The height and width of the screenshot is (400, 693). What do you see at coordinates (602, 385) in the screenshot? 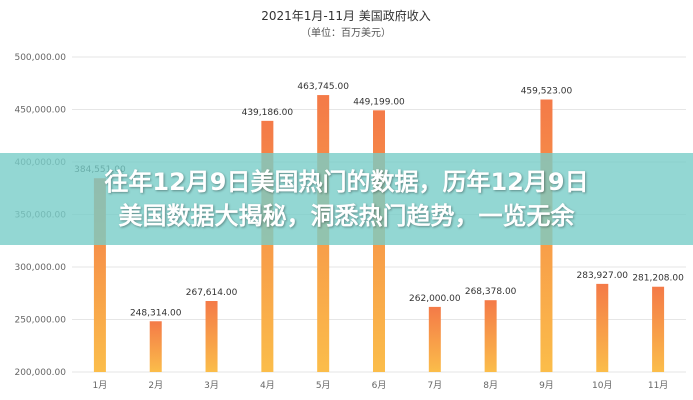
I see `x-tick-label: 10月` at bounding box center [602, 385].